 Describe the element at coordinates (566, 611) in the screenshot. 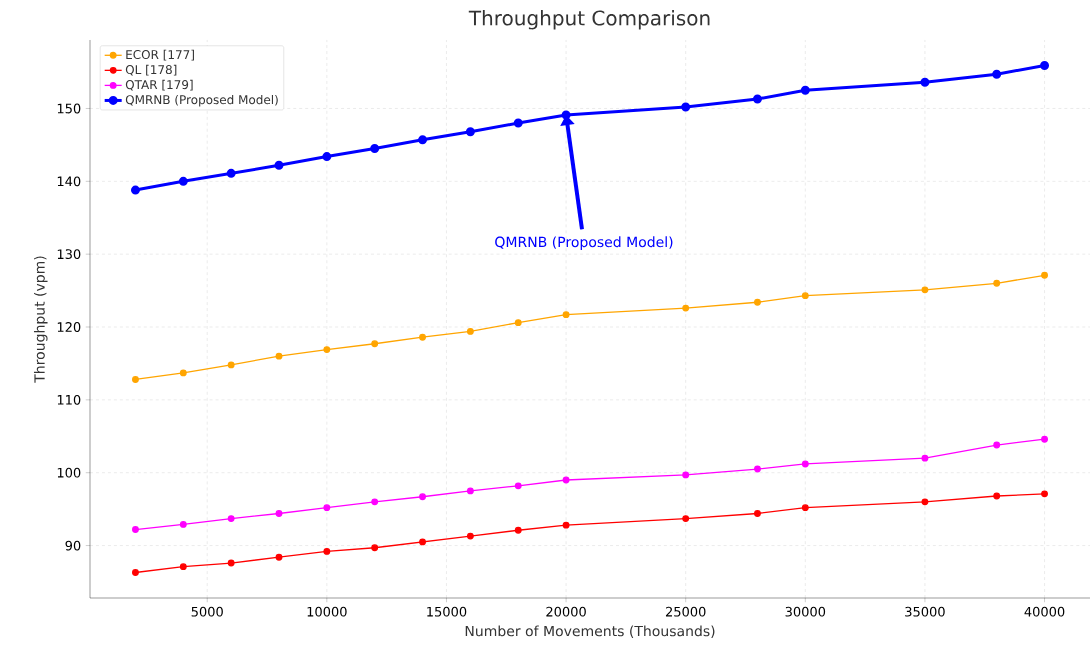

I see `x-tick-label: 20000` at that location.